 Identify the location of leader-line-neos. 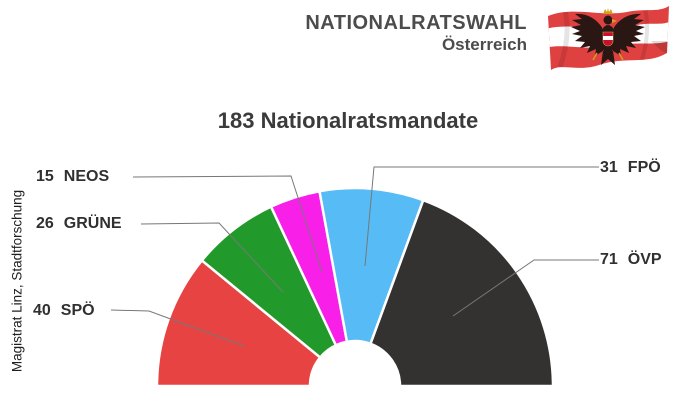
(227, 224).